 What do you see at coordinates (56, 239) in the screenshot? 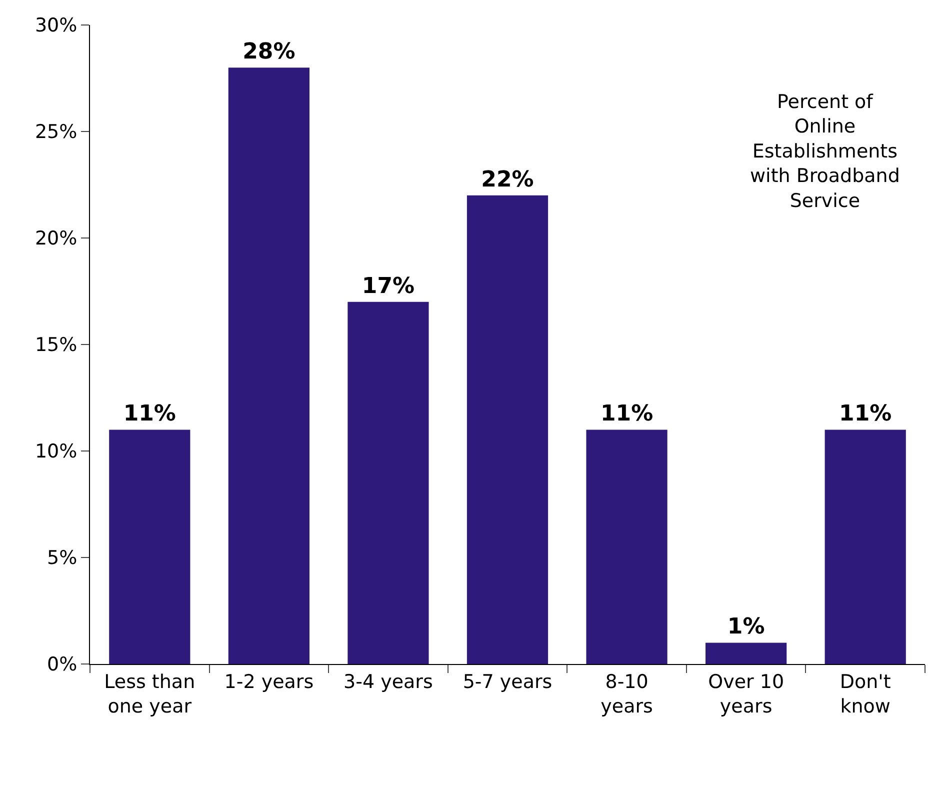
I see `y-tick-label: 20%` at bounding box center [56, 239].